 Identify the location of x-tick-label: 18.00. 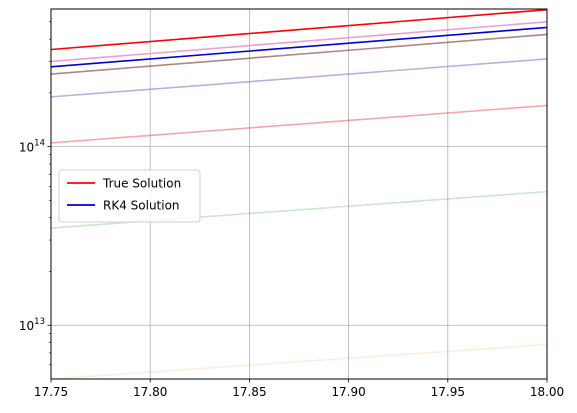
(547, 392).